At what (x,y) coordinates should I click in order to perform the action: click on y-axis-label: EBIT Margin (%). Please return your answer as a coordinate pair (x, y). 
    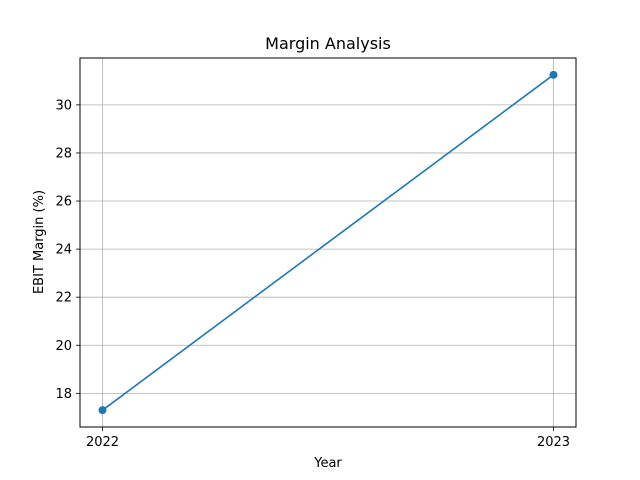
    Looking at the image, I should click on (39, 242).